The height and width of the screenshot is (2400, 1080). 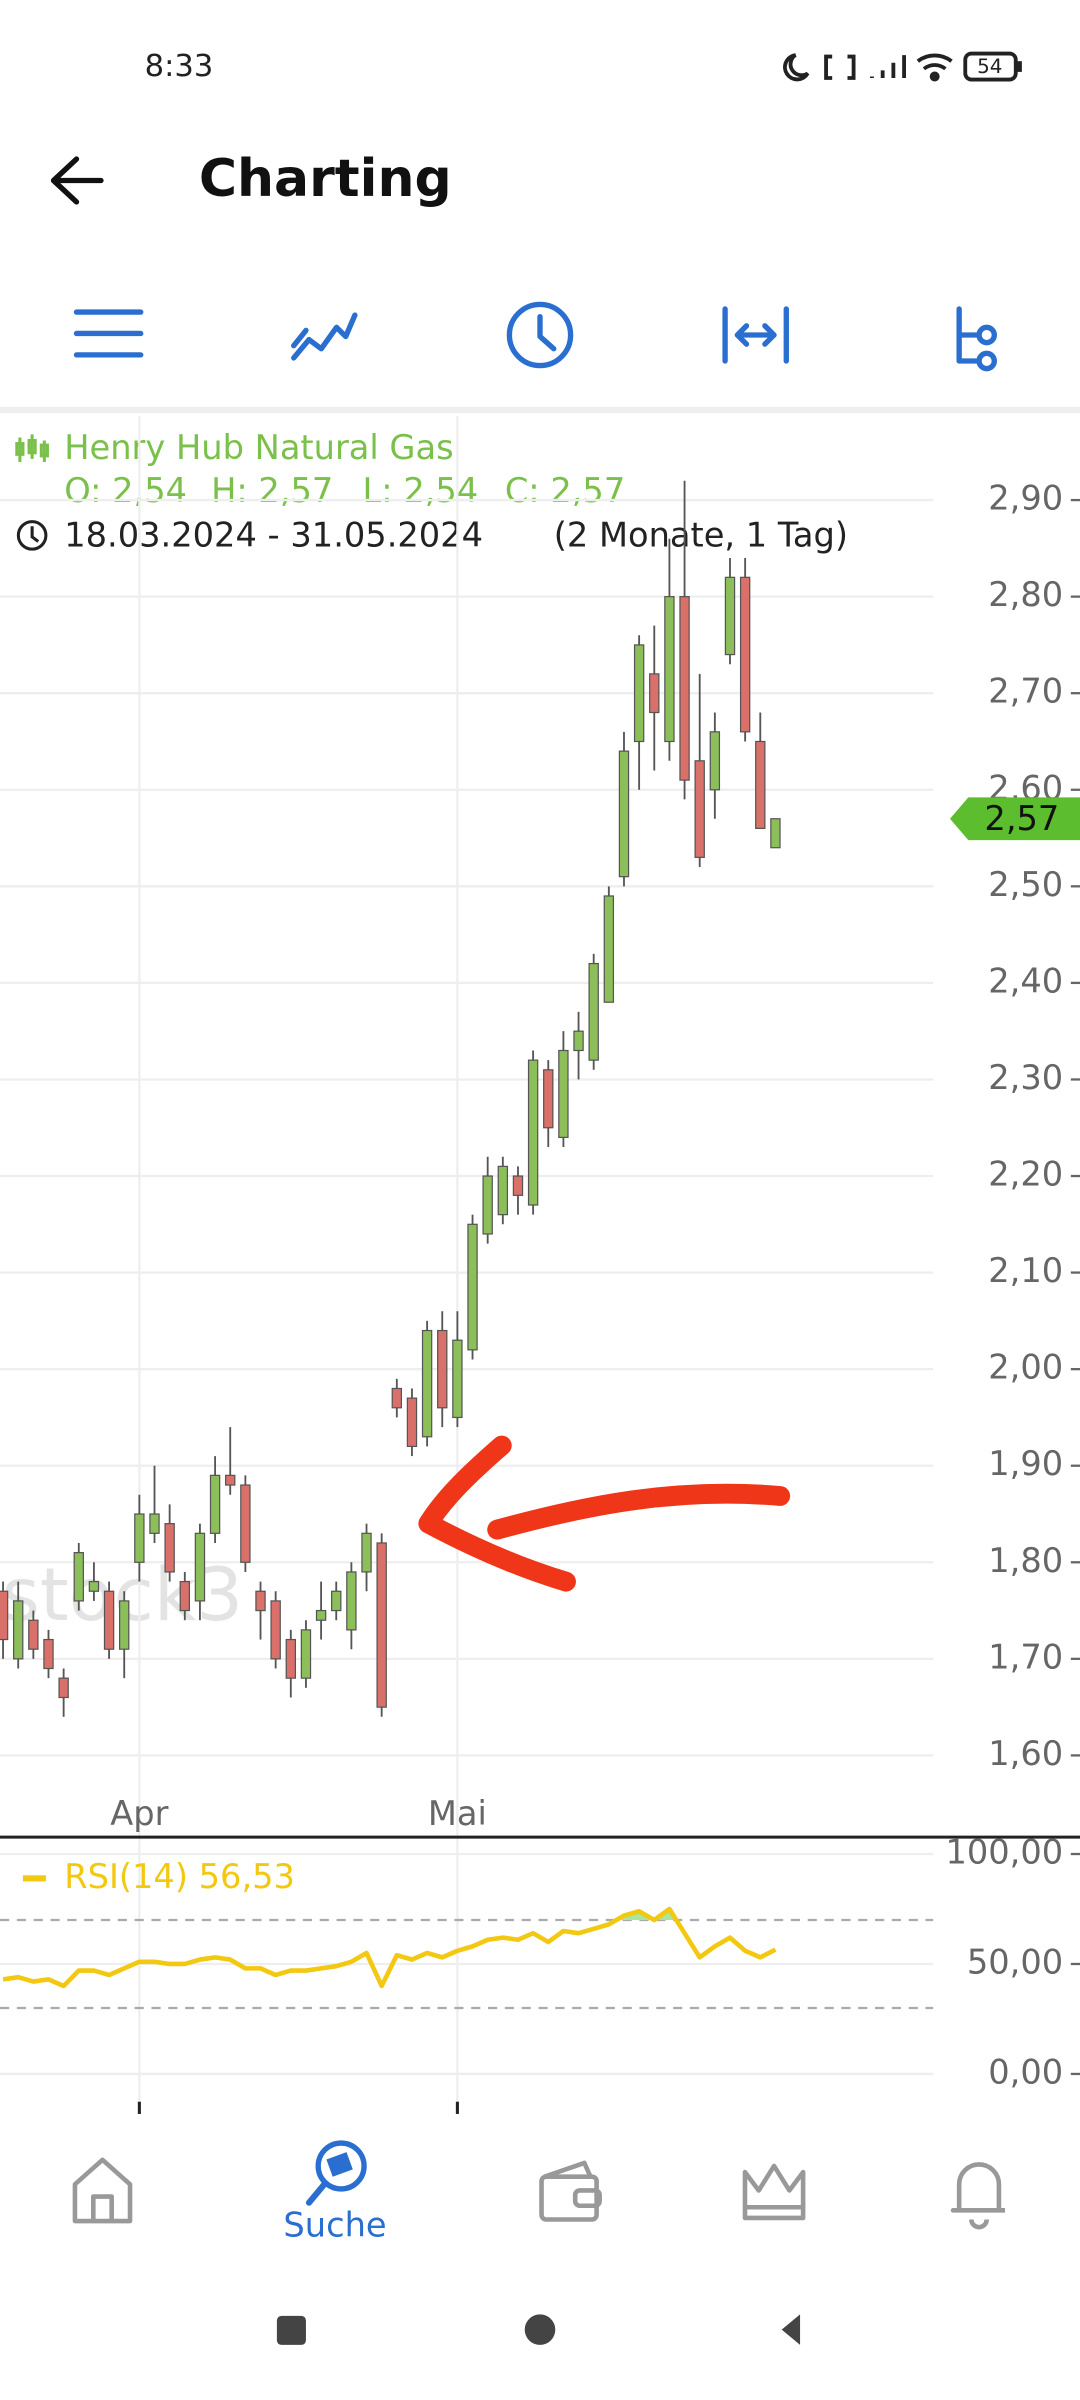 What do you see at coordinates (34, 1878) in the screenshot?
I see `rsi-legend-swatch` at bounding box center [34, 1878].